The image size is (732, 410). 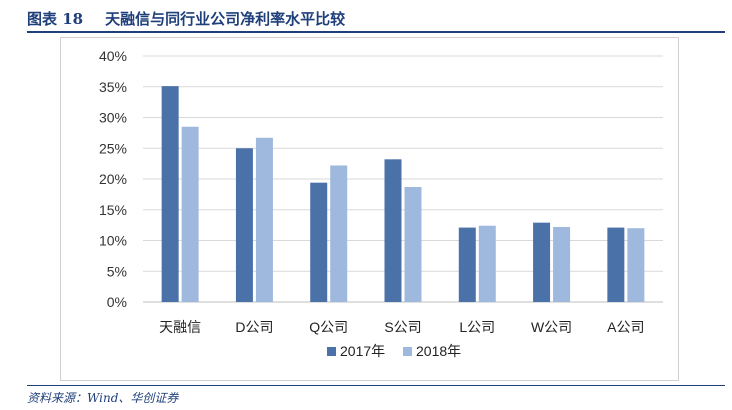 What do you see at coordinates (225, 19) in the screenshot?
I see `figure-title: 天融信与同行业公司净利率水平比较` at bounding box center [225, 19].